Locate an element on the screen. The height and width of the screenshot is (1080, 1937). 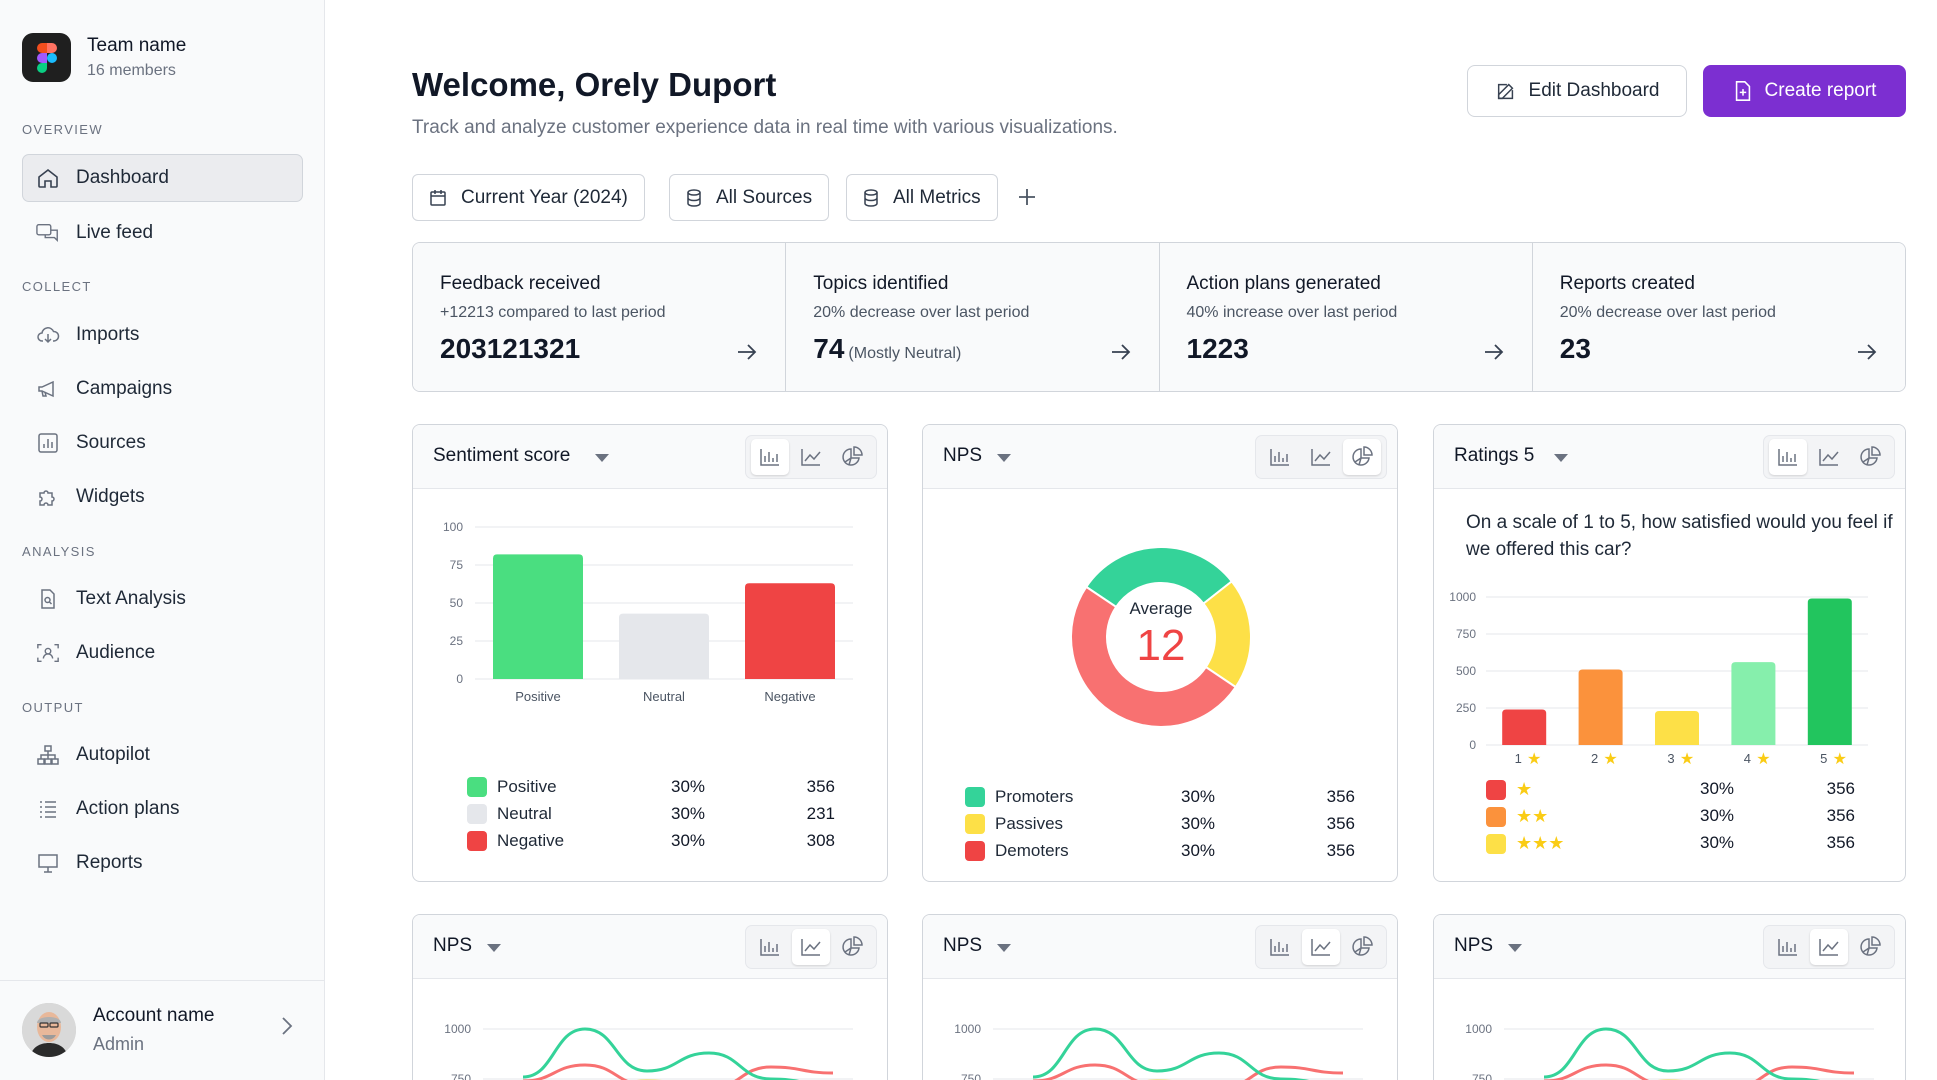
legend-neutral: Neutral is located at coordinates (509, 814).